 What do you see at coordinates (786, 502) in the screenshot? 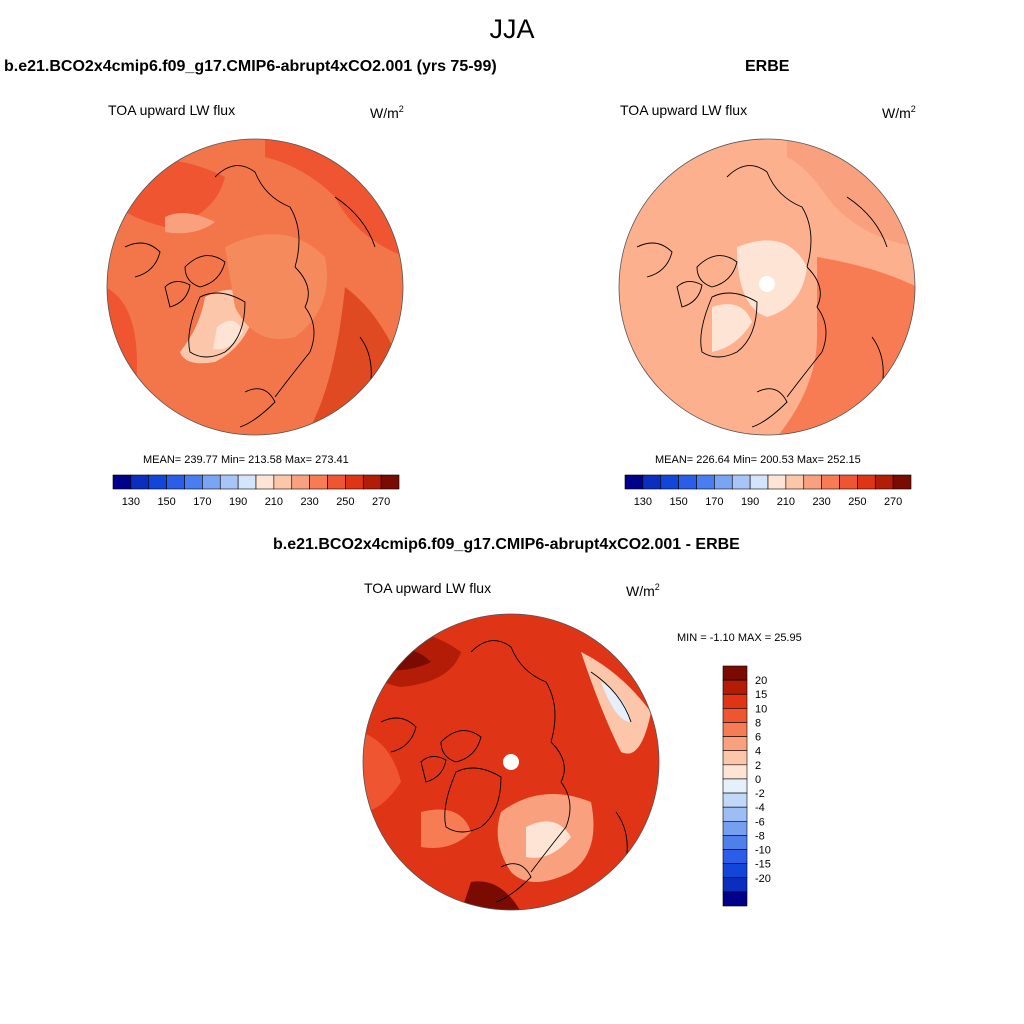
I see `obs-colorbar-tick-label: 210` at bounding box center [786, 502].